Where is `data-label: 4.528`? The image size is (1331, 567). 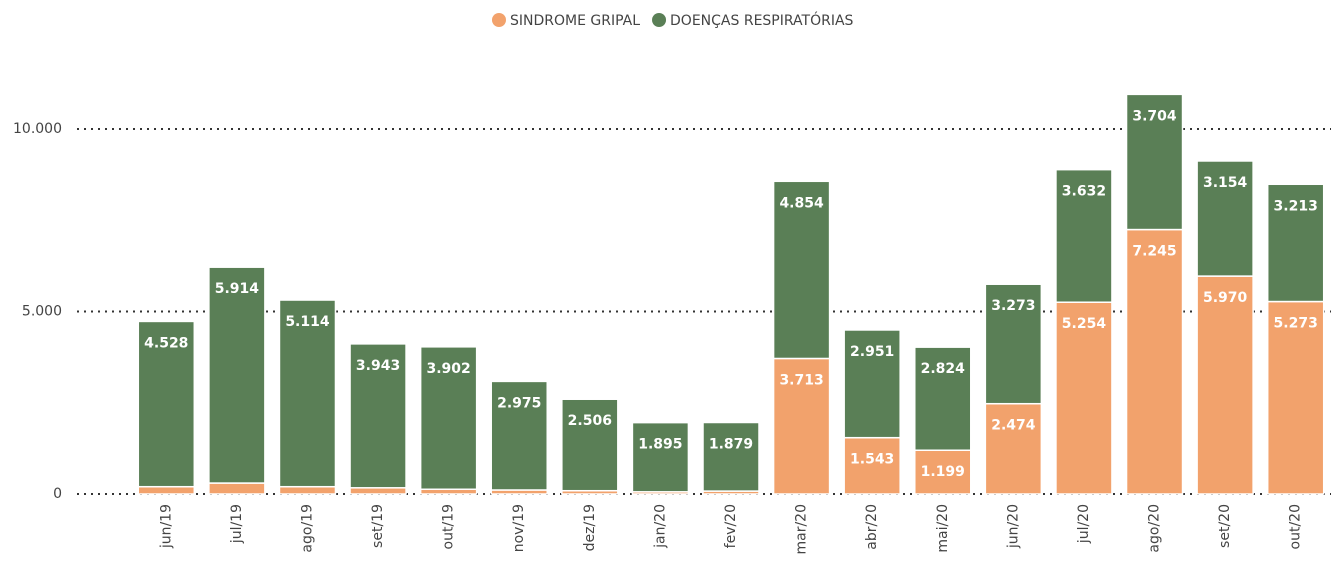 data-label: 4.528 is located at coordinates (166, 343).